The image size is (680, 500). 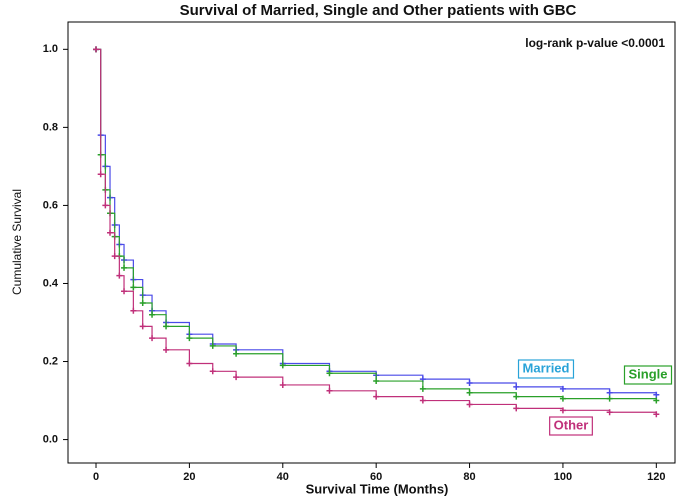 I want to click on y-axis-title: Cumulative Survival, so click(x=17, y=242).